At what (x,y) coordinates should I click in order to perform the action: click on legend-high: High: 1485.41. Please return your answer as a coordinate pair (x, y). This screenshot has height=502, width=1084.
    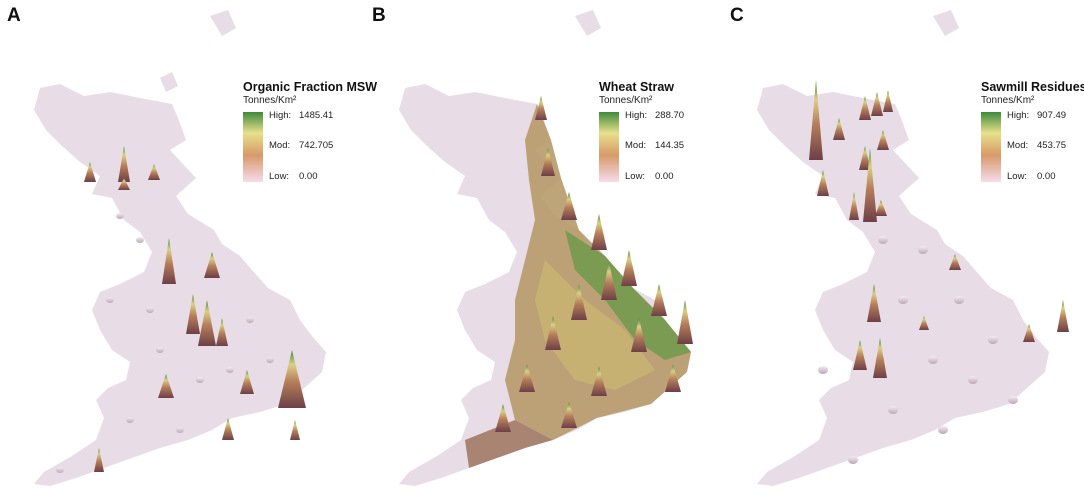
    Looking at the image, I should click on (301, 115).